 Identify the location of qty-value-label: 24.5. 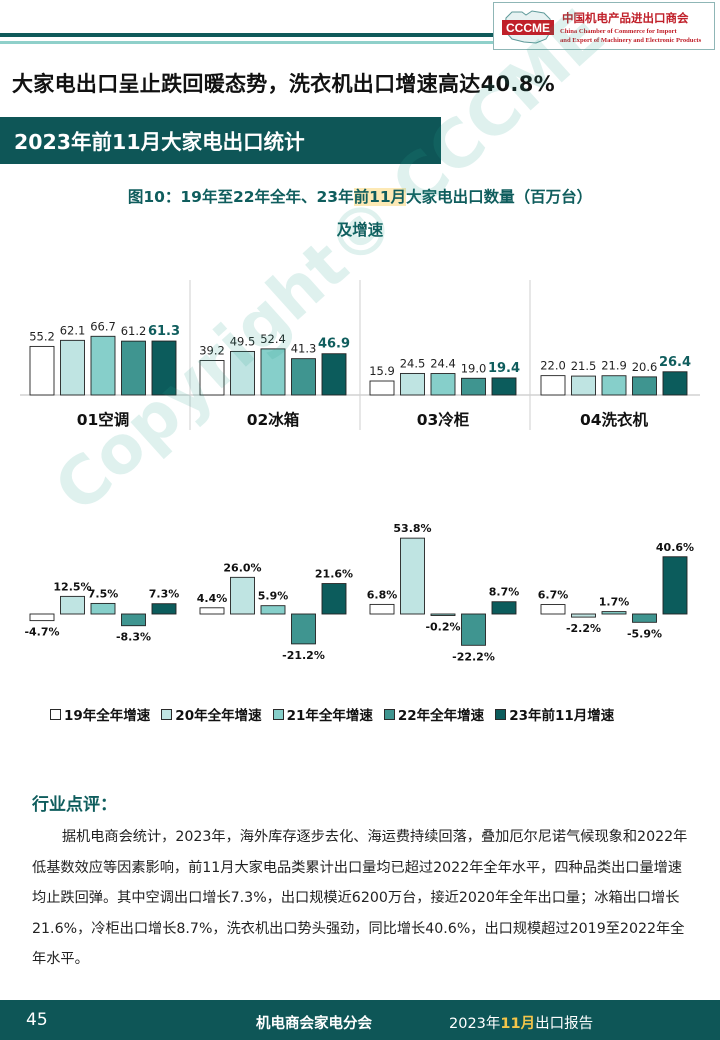
(413, 363).